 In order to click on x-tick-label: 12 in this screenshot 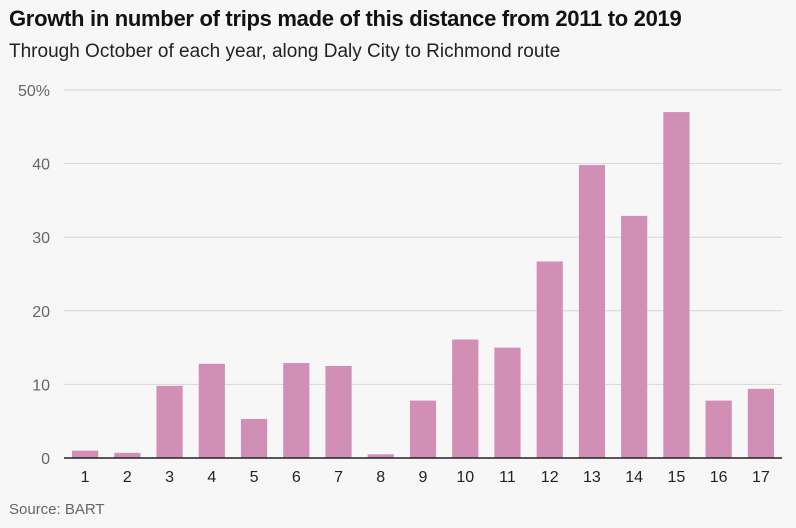, I will do `click(550, 477)`.